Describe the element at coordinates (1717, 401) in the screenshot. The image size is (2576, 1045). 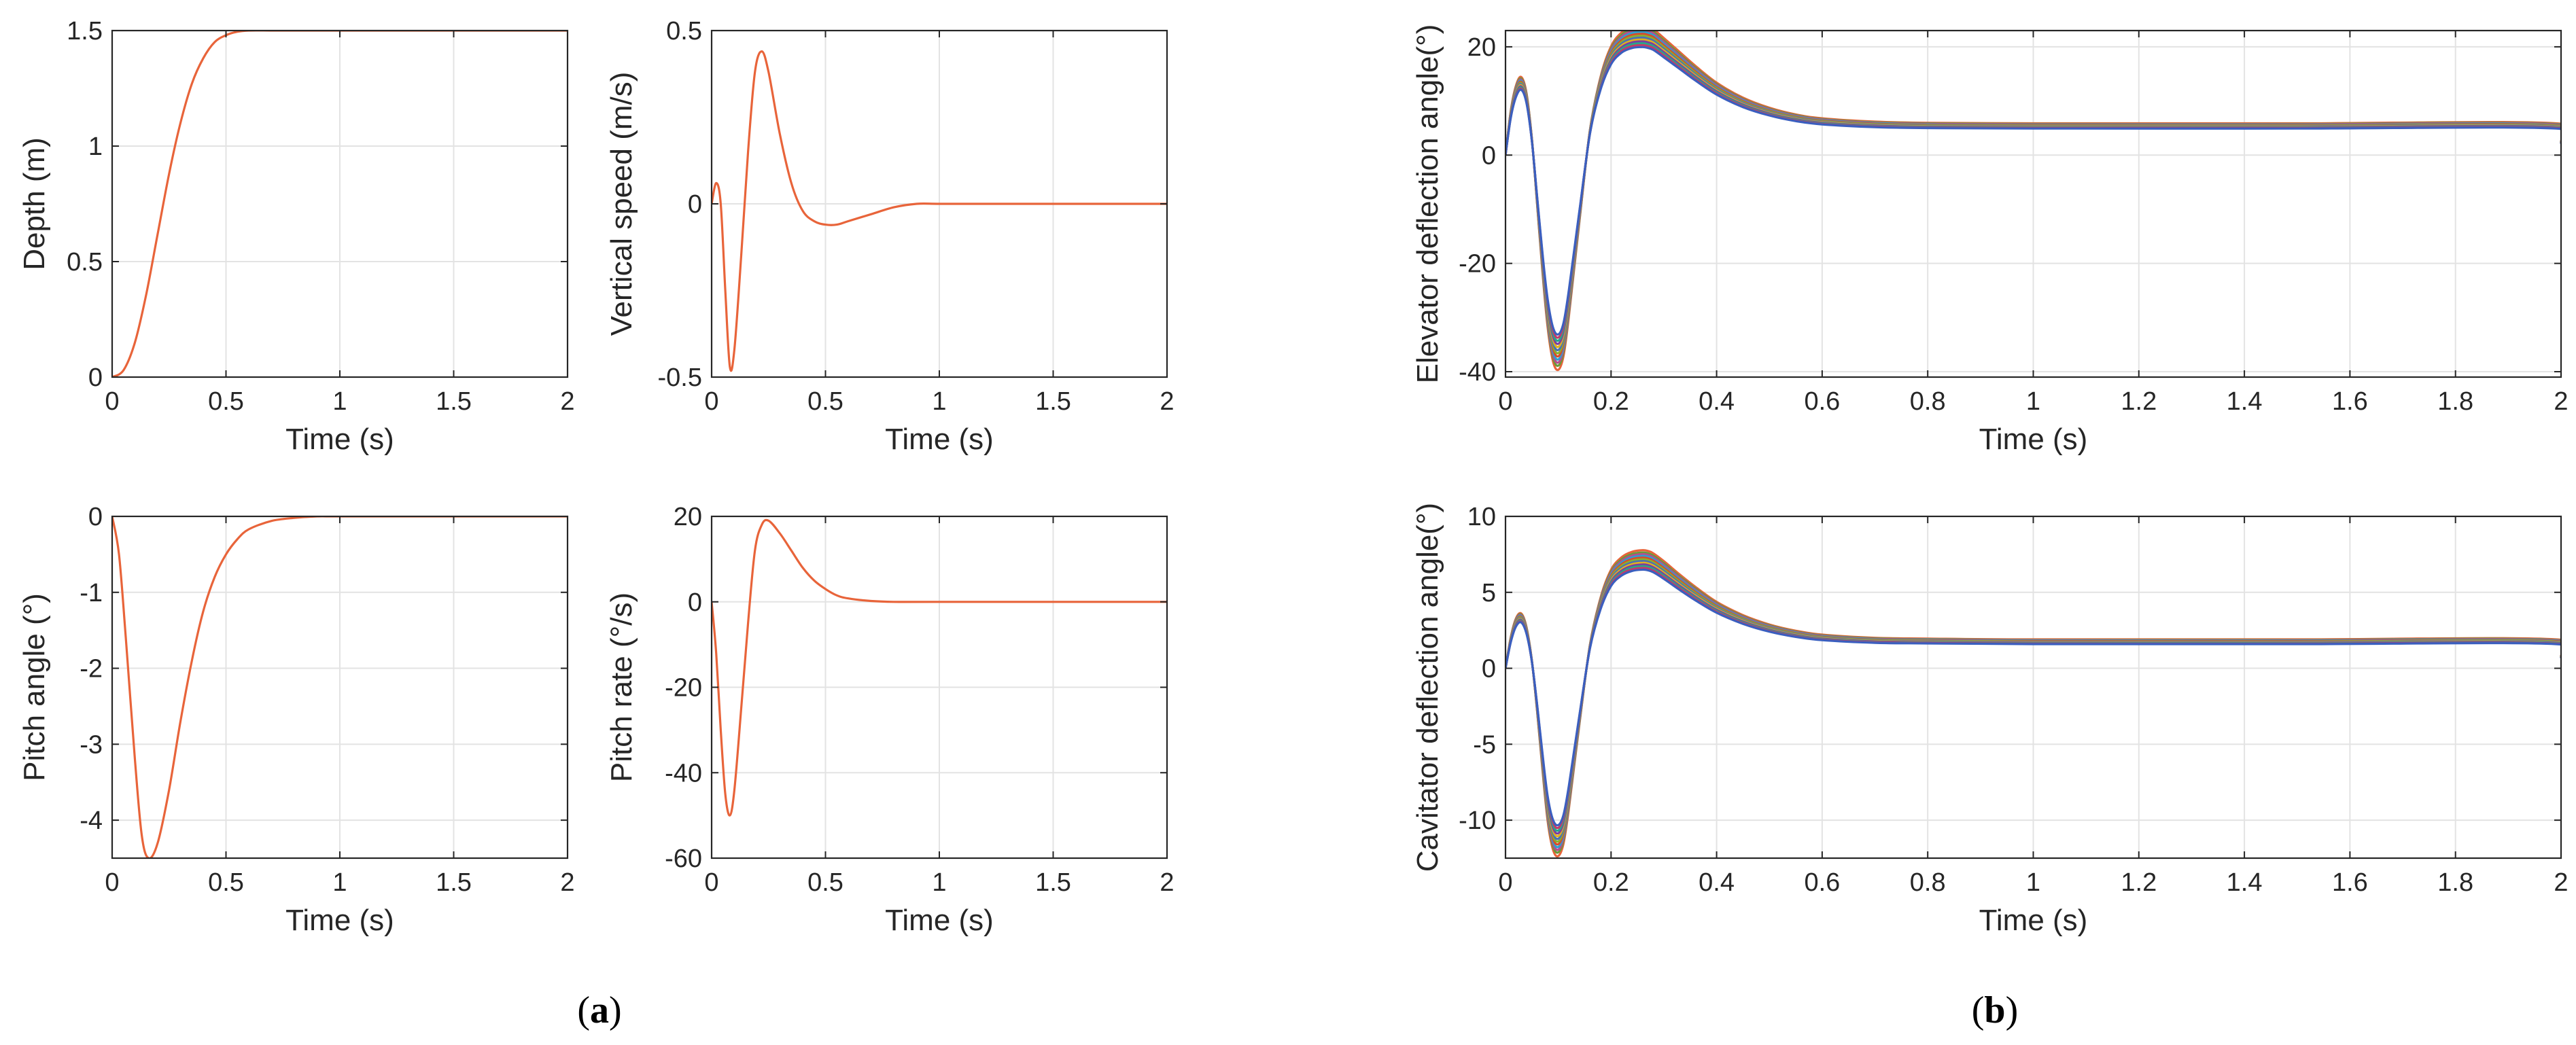
I see `elevator-xtick-label: 0.4` at that location.